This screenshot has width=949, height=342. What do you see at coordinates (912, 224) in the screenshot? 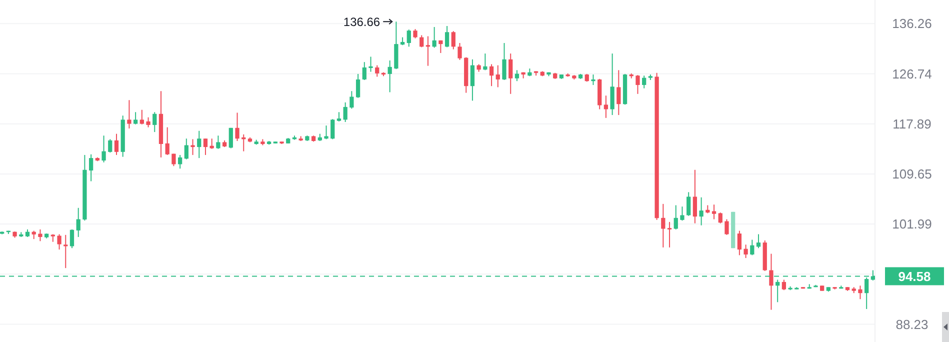
I see `y-tick-label: 101.99` at bounding box center [912, 224].